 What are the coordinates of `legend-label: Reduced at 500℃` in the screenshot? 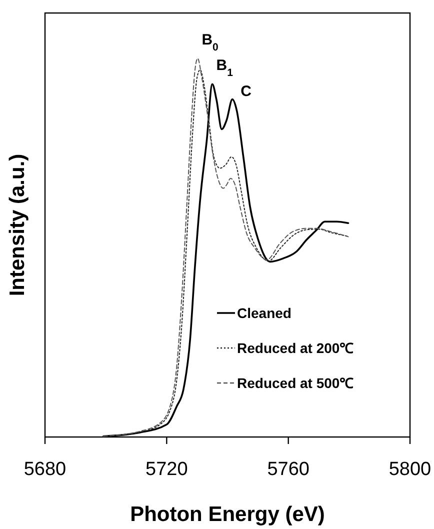 It's located at (295, 383).